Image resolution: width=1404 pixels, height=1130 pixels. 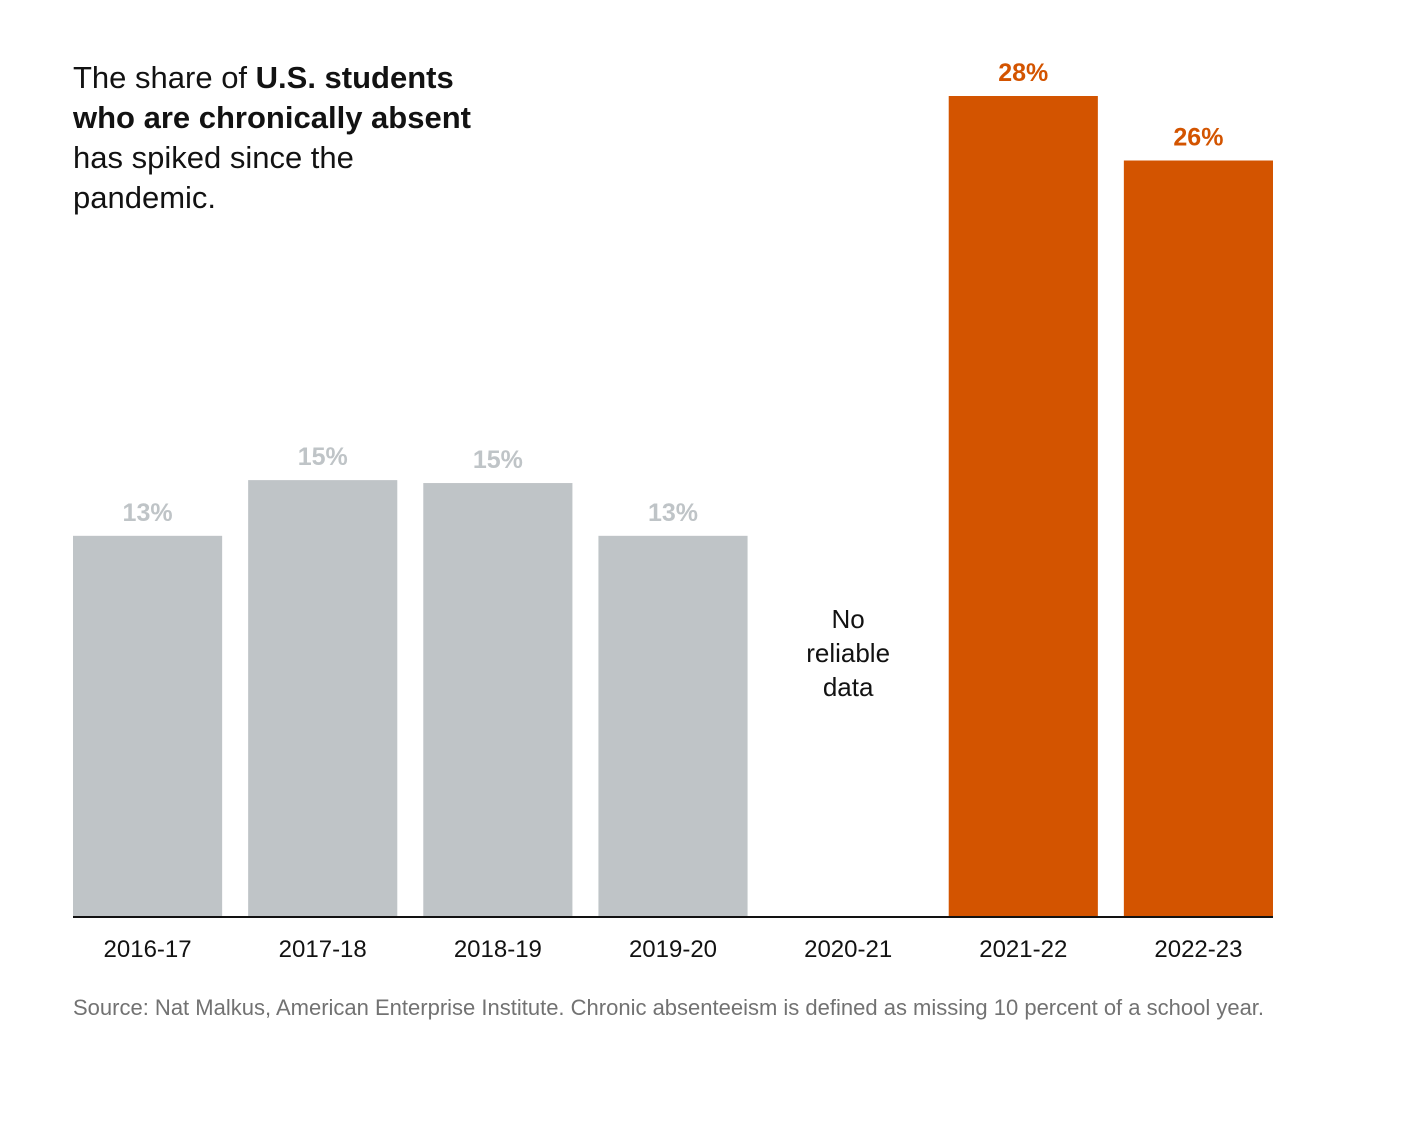 I want to click on value-label-2016-17: 13%, so click(x=148, y=513).